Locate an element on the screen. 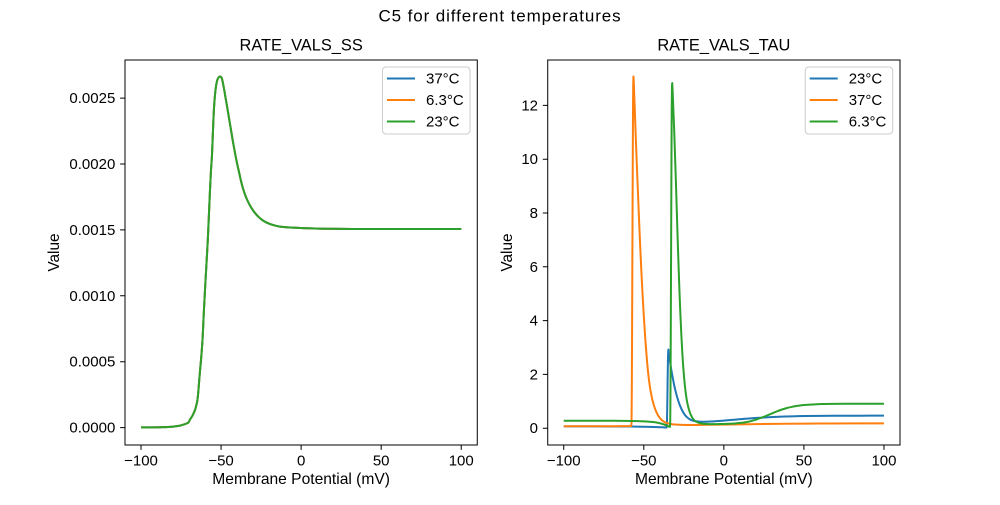 This screenshot has width=1000, height=505. svg-text: 0.0000 is located at coordinates (92, 428).